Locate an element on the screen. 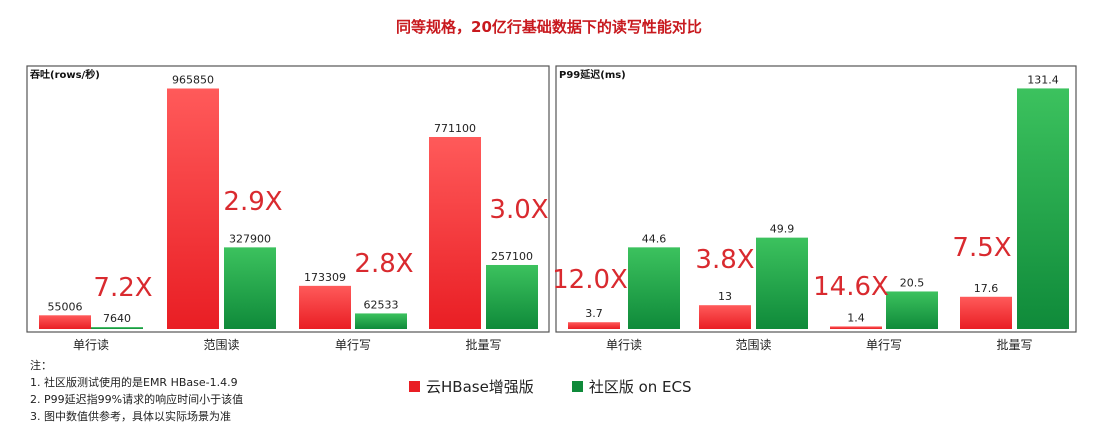  data-label: 20.5 is located at coordinates (912, 282).